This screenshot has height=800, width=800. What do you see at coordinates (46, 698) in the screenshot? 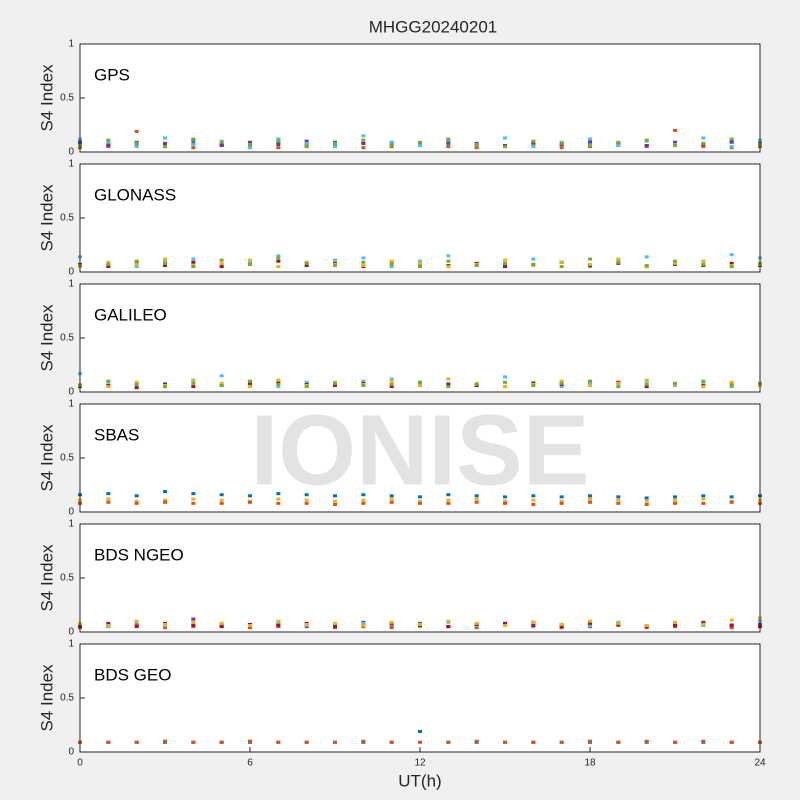
I see `y-axis-label: S4 Index` at bounding box center [46, 698].